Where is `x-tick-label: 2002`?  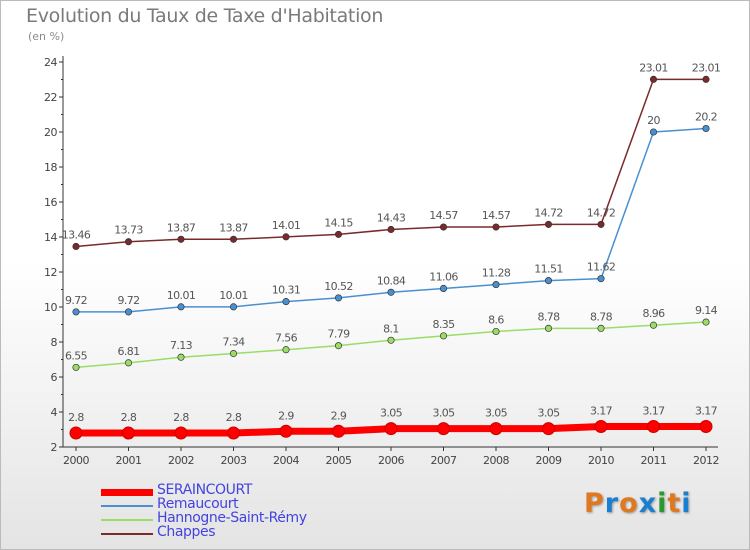
x-tick-label: 2002 is located at coordinates (181, 460).